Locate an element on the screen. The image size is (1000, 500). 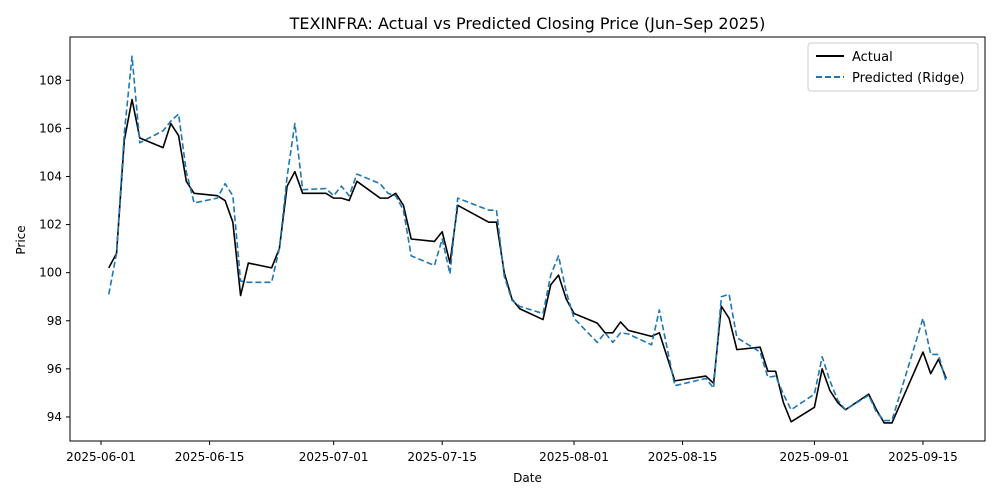
x-tick-label: 2025-09-01 is located at coordinates (815, 457).